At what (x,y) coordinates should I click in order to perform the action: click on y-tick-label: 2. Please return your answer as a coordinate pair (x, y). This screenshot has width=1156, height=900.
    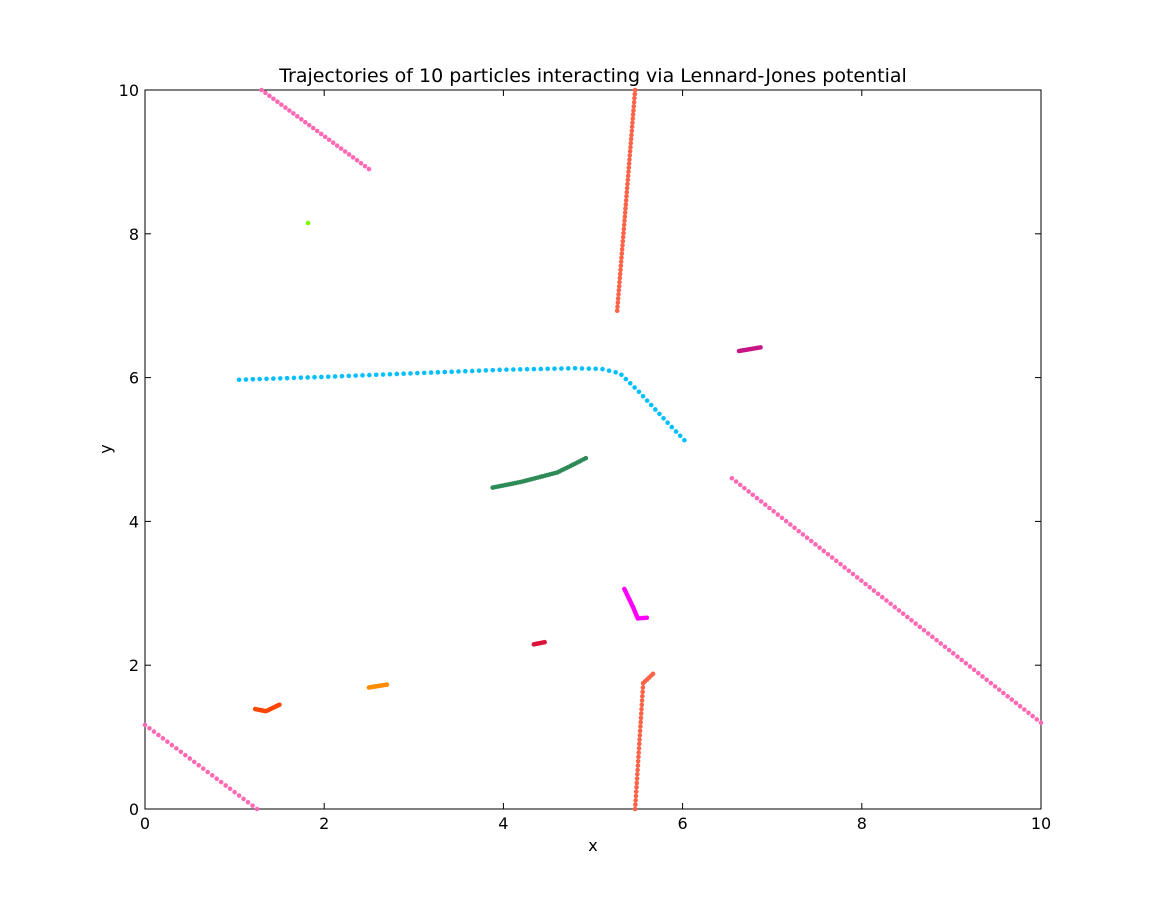
    Looking at the image, I should click on (134, 665).